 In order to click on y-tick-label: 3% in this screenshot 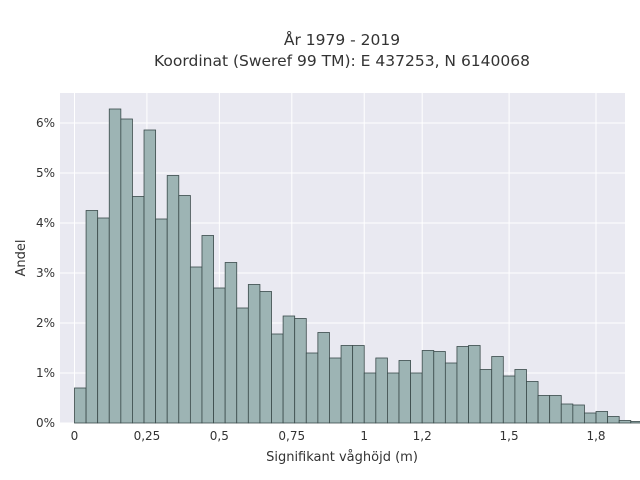, I will do `click(45, 273)`.